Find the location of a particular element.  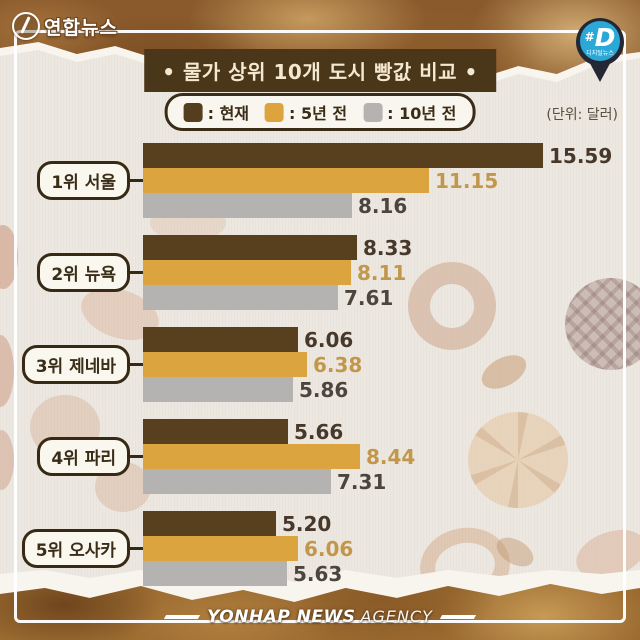

rank-label: 5위 오사카 is located at coordinates (75, 548).